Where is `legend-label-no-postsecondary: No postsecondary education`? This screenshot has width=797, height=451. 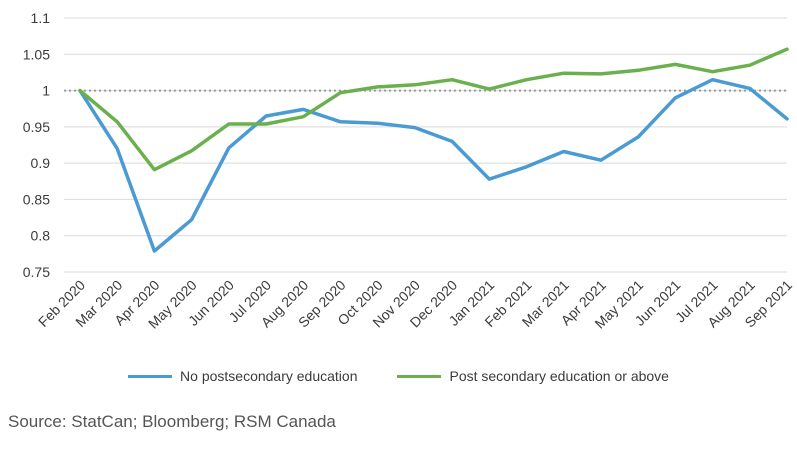 legend-label-no-postsecondary: No postsecondary education is located at coordinates (269, 376).